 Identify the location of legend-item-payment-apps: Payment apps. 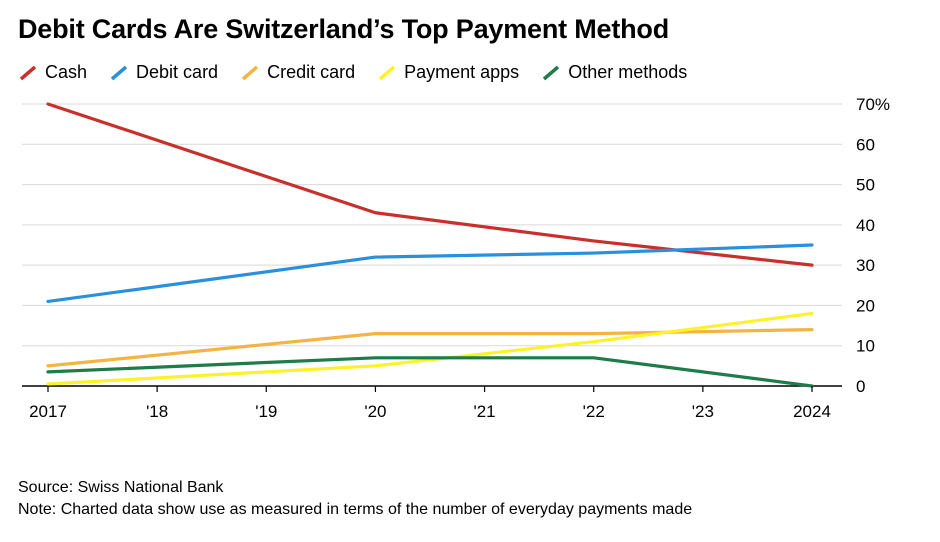
(448, 72).